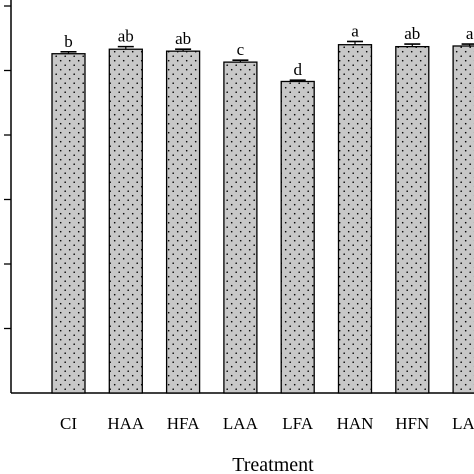  Describe the element at coordinates (68, 223) in the screenshot. I see `bar-ci` at that location.